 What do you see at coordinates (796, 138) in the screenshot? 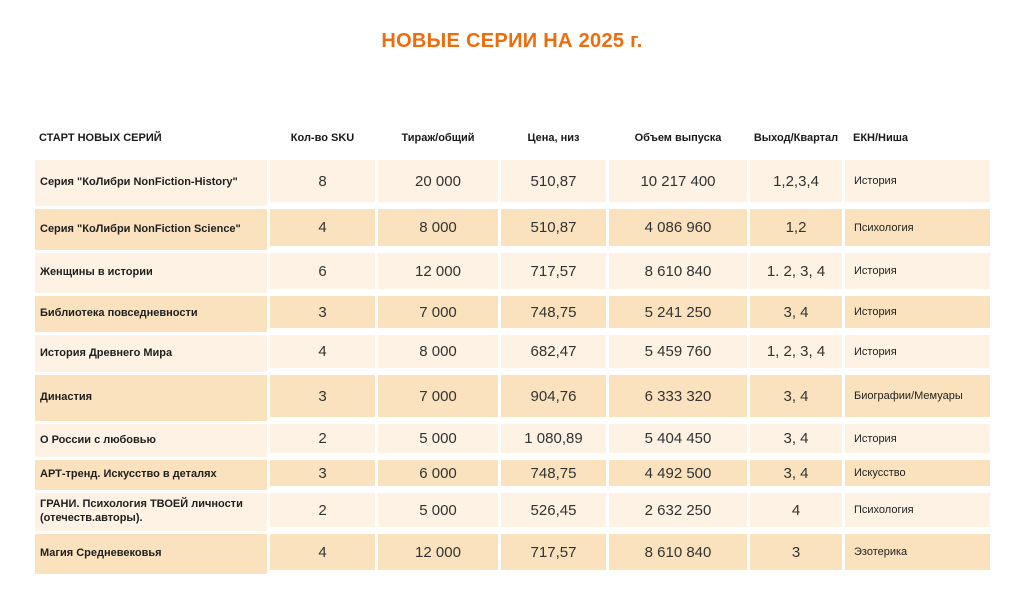
I see `header-release-quarter: Выход/Квартал` at bounding box center [796, 138].